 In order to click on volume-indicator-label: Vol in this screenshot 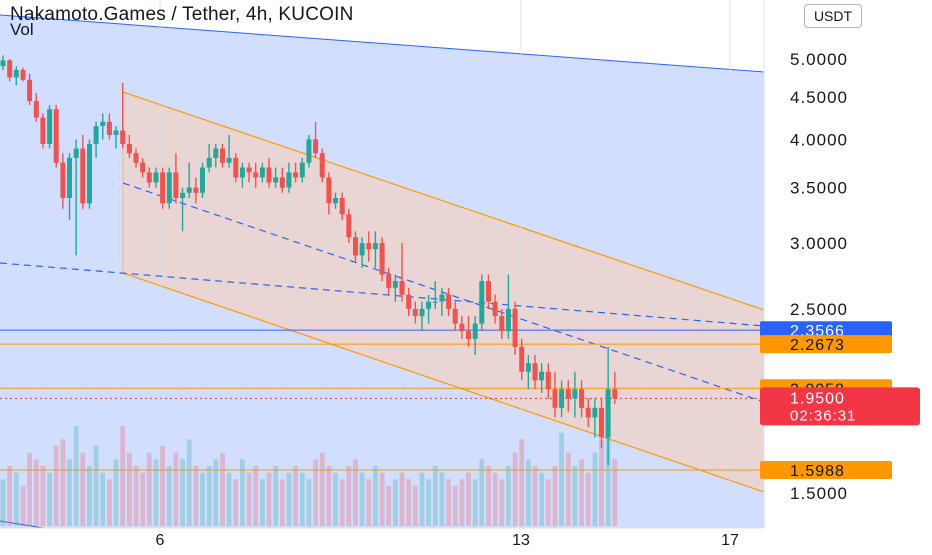, I will do `click(22, 29)`.